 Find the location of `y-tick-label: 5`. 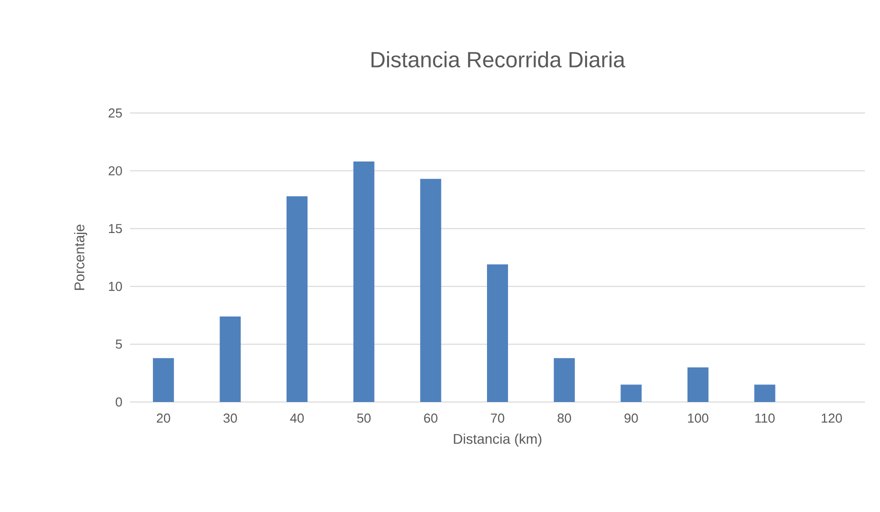

y-tick-label: 5 is located at coordinates (119, 344).